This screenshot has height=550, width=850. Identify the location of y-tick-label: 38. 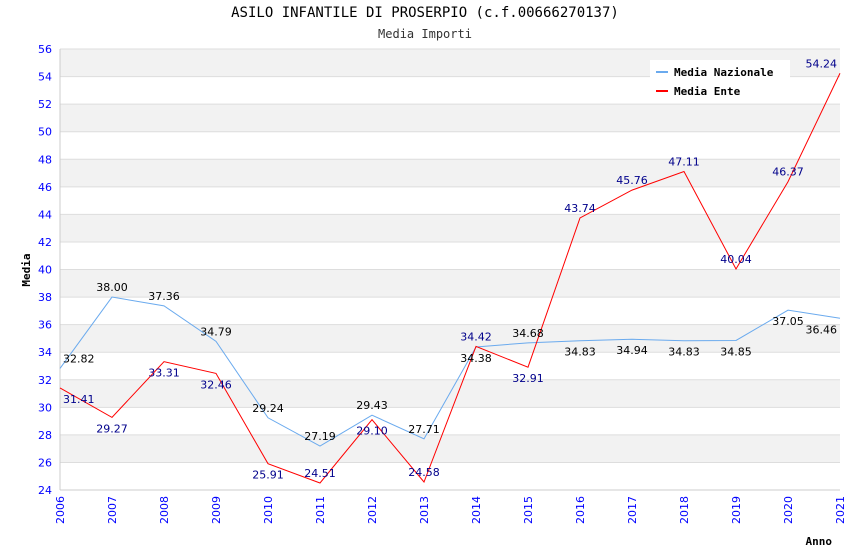
(45, 297).